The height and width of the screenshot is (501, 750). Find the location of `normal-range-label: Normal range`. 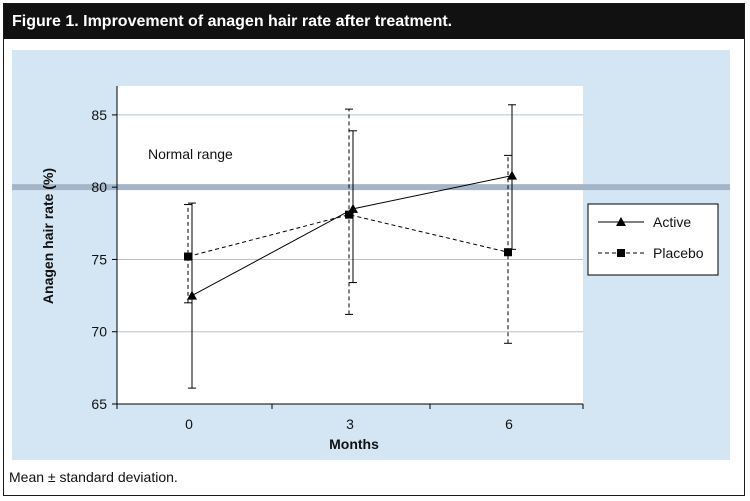

normal-range-label: Normal range is located at coordinates (190, 154).